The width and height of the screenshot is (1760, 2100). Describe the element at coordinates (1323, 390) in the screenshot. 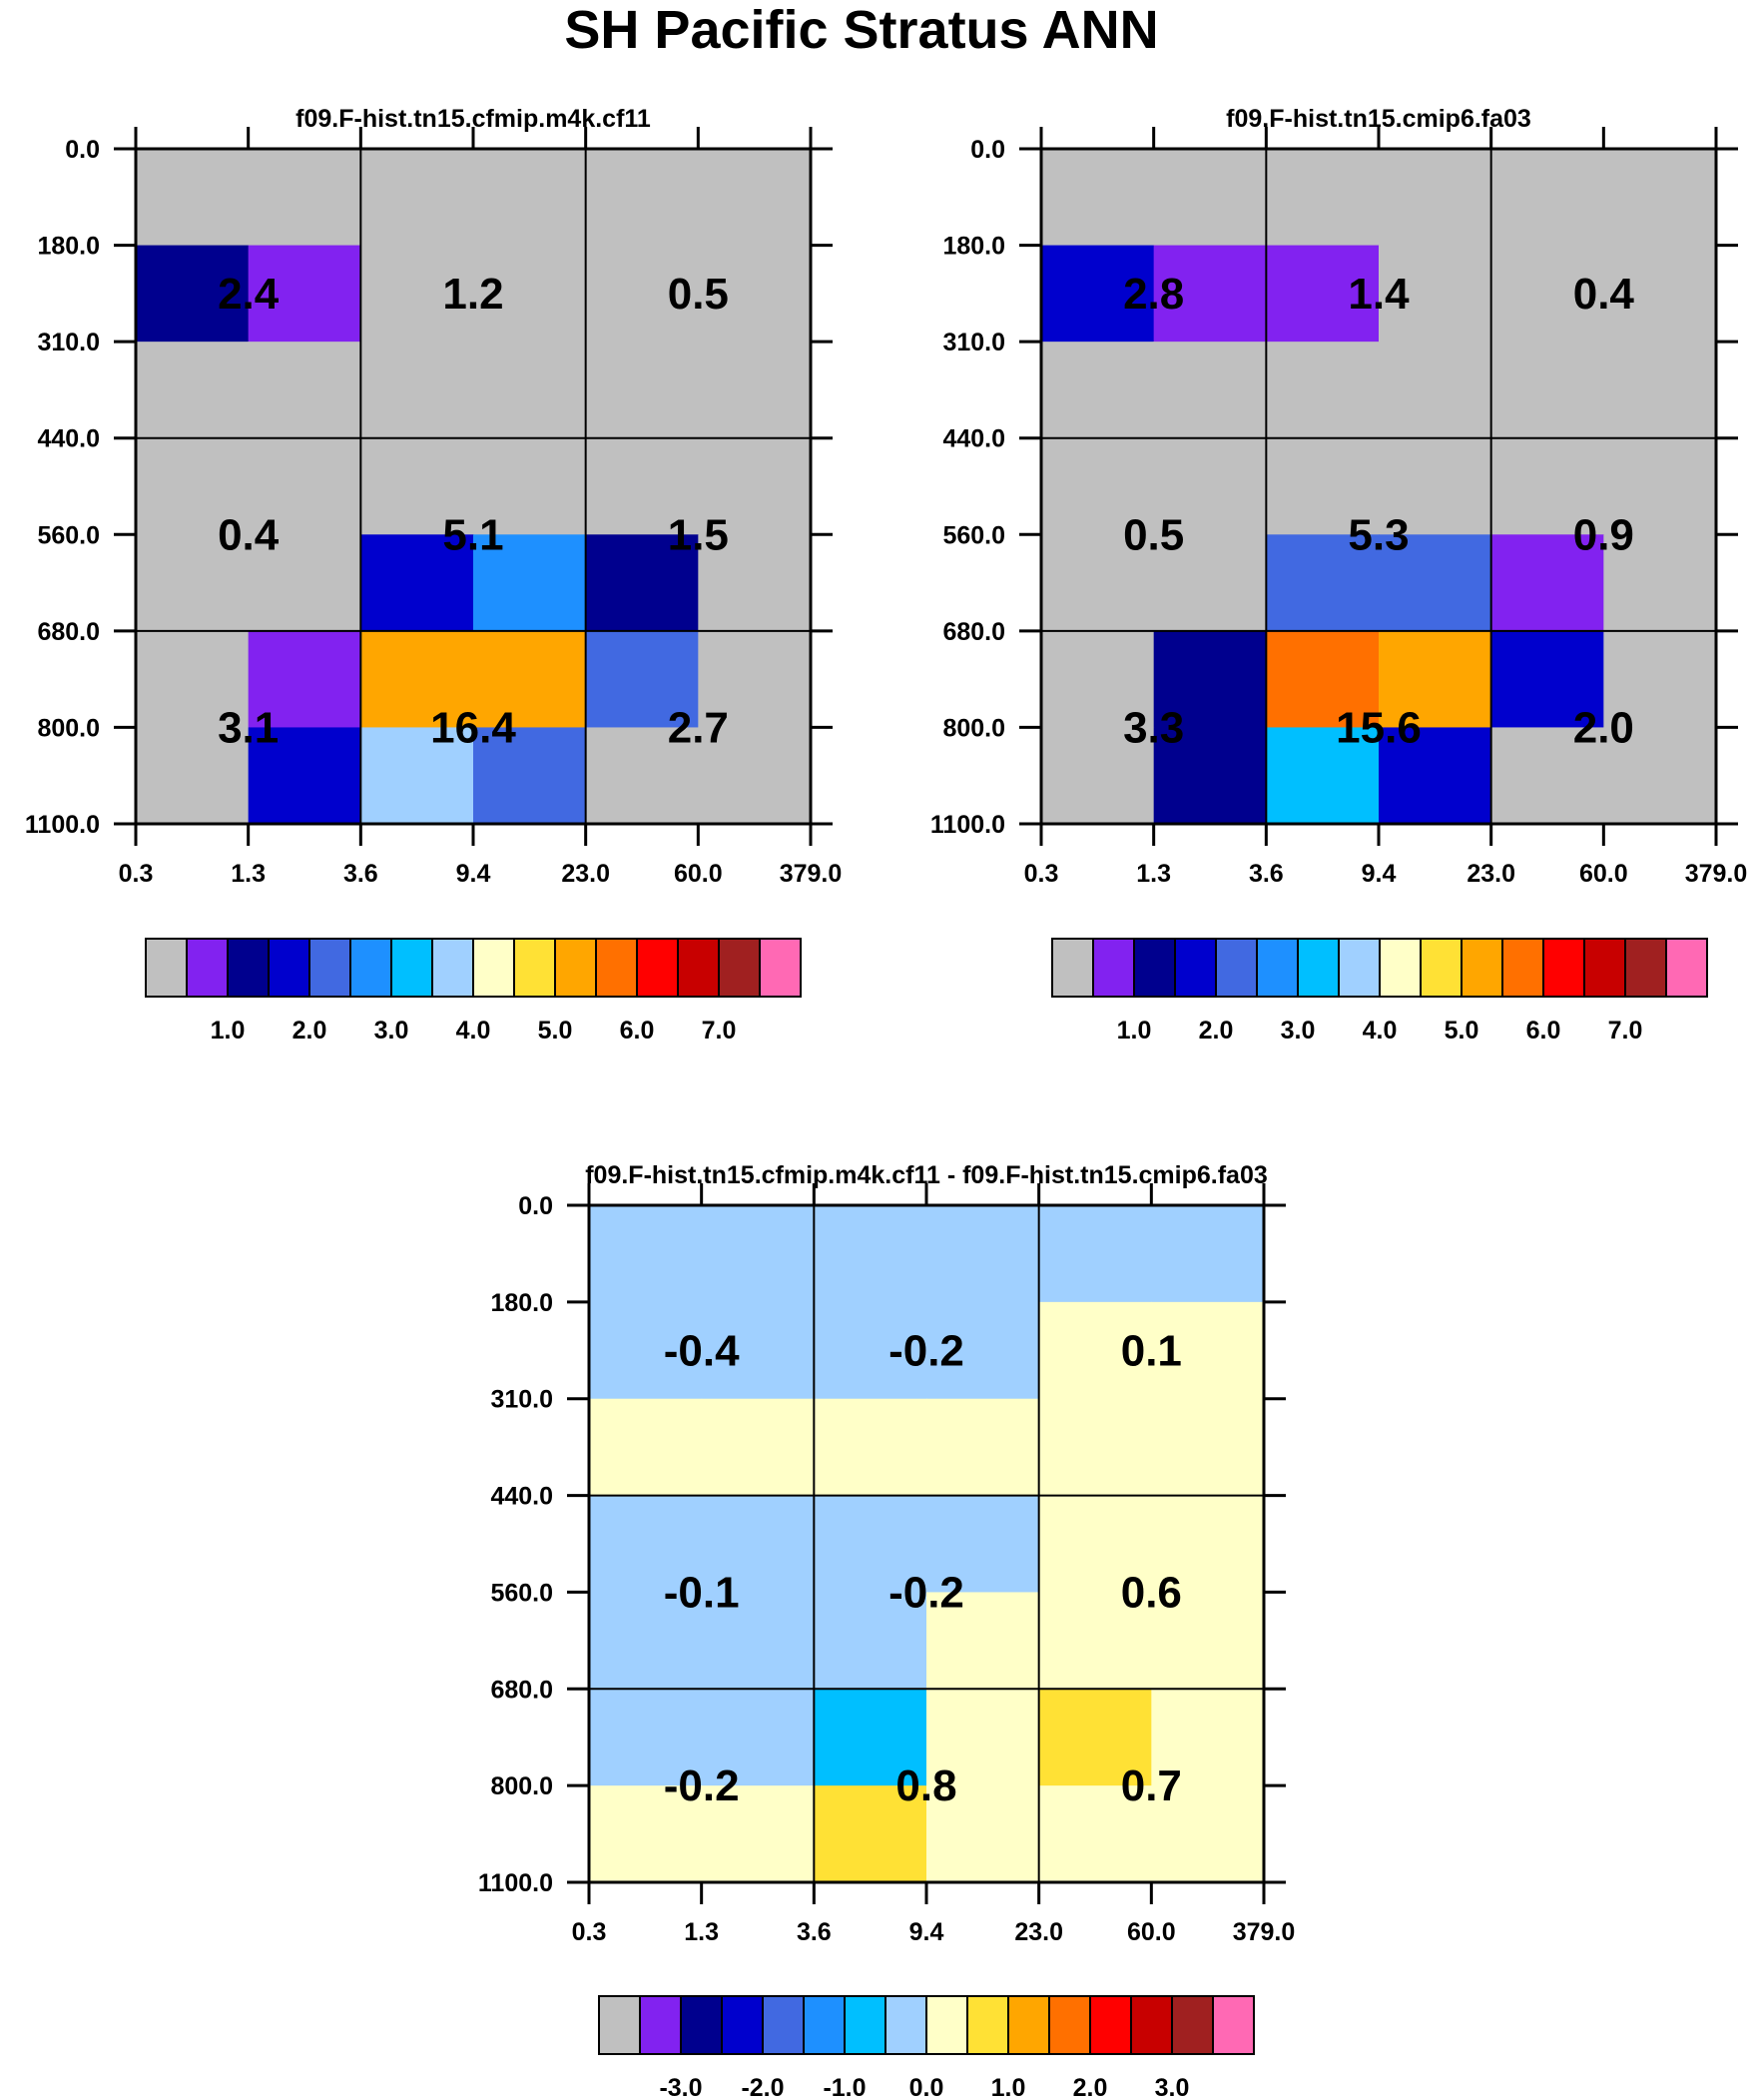

I see `cell-r2-c2` at that location.